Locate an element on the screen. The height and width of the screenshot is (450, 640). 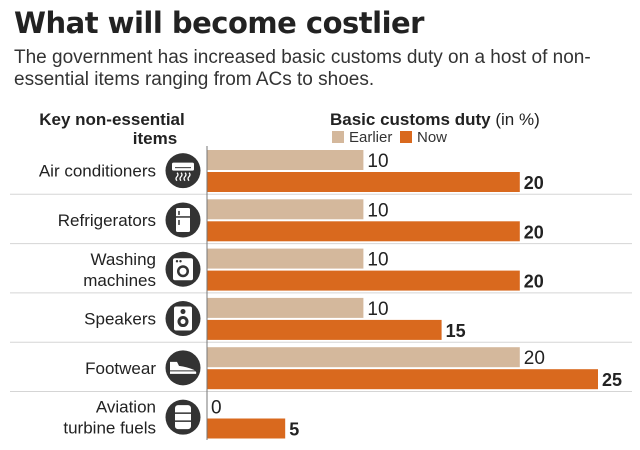
value-header-bold: Basic customs duty is located at coordinates (410, 119).